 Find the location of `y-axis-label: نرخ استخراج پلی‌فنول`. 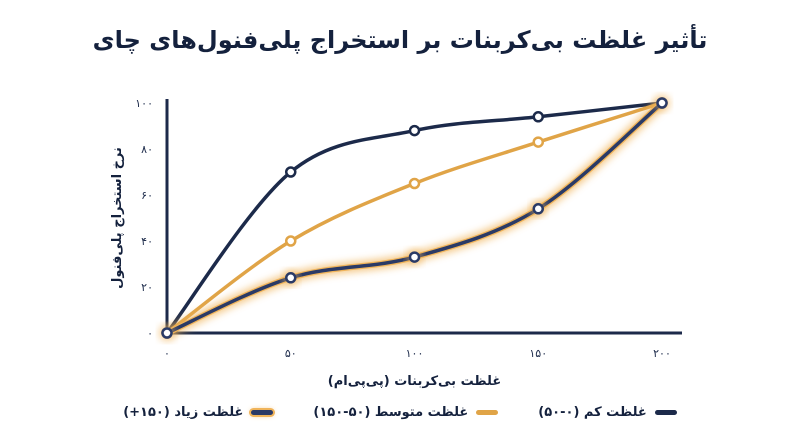

y-axis-label: نرخ استخراج پلی‌فنول is located at coordinates (117, 218).